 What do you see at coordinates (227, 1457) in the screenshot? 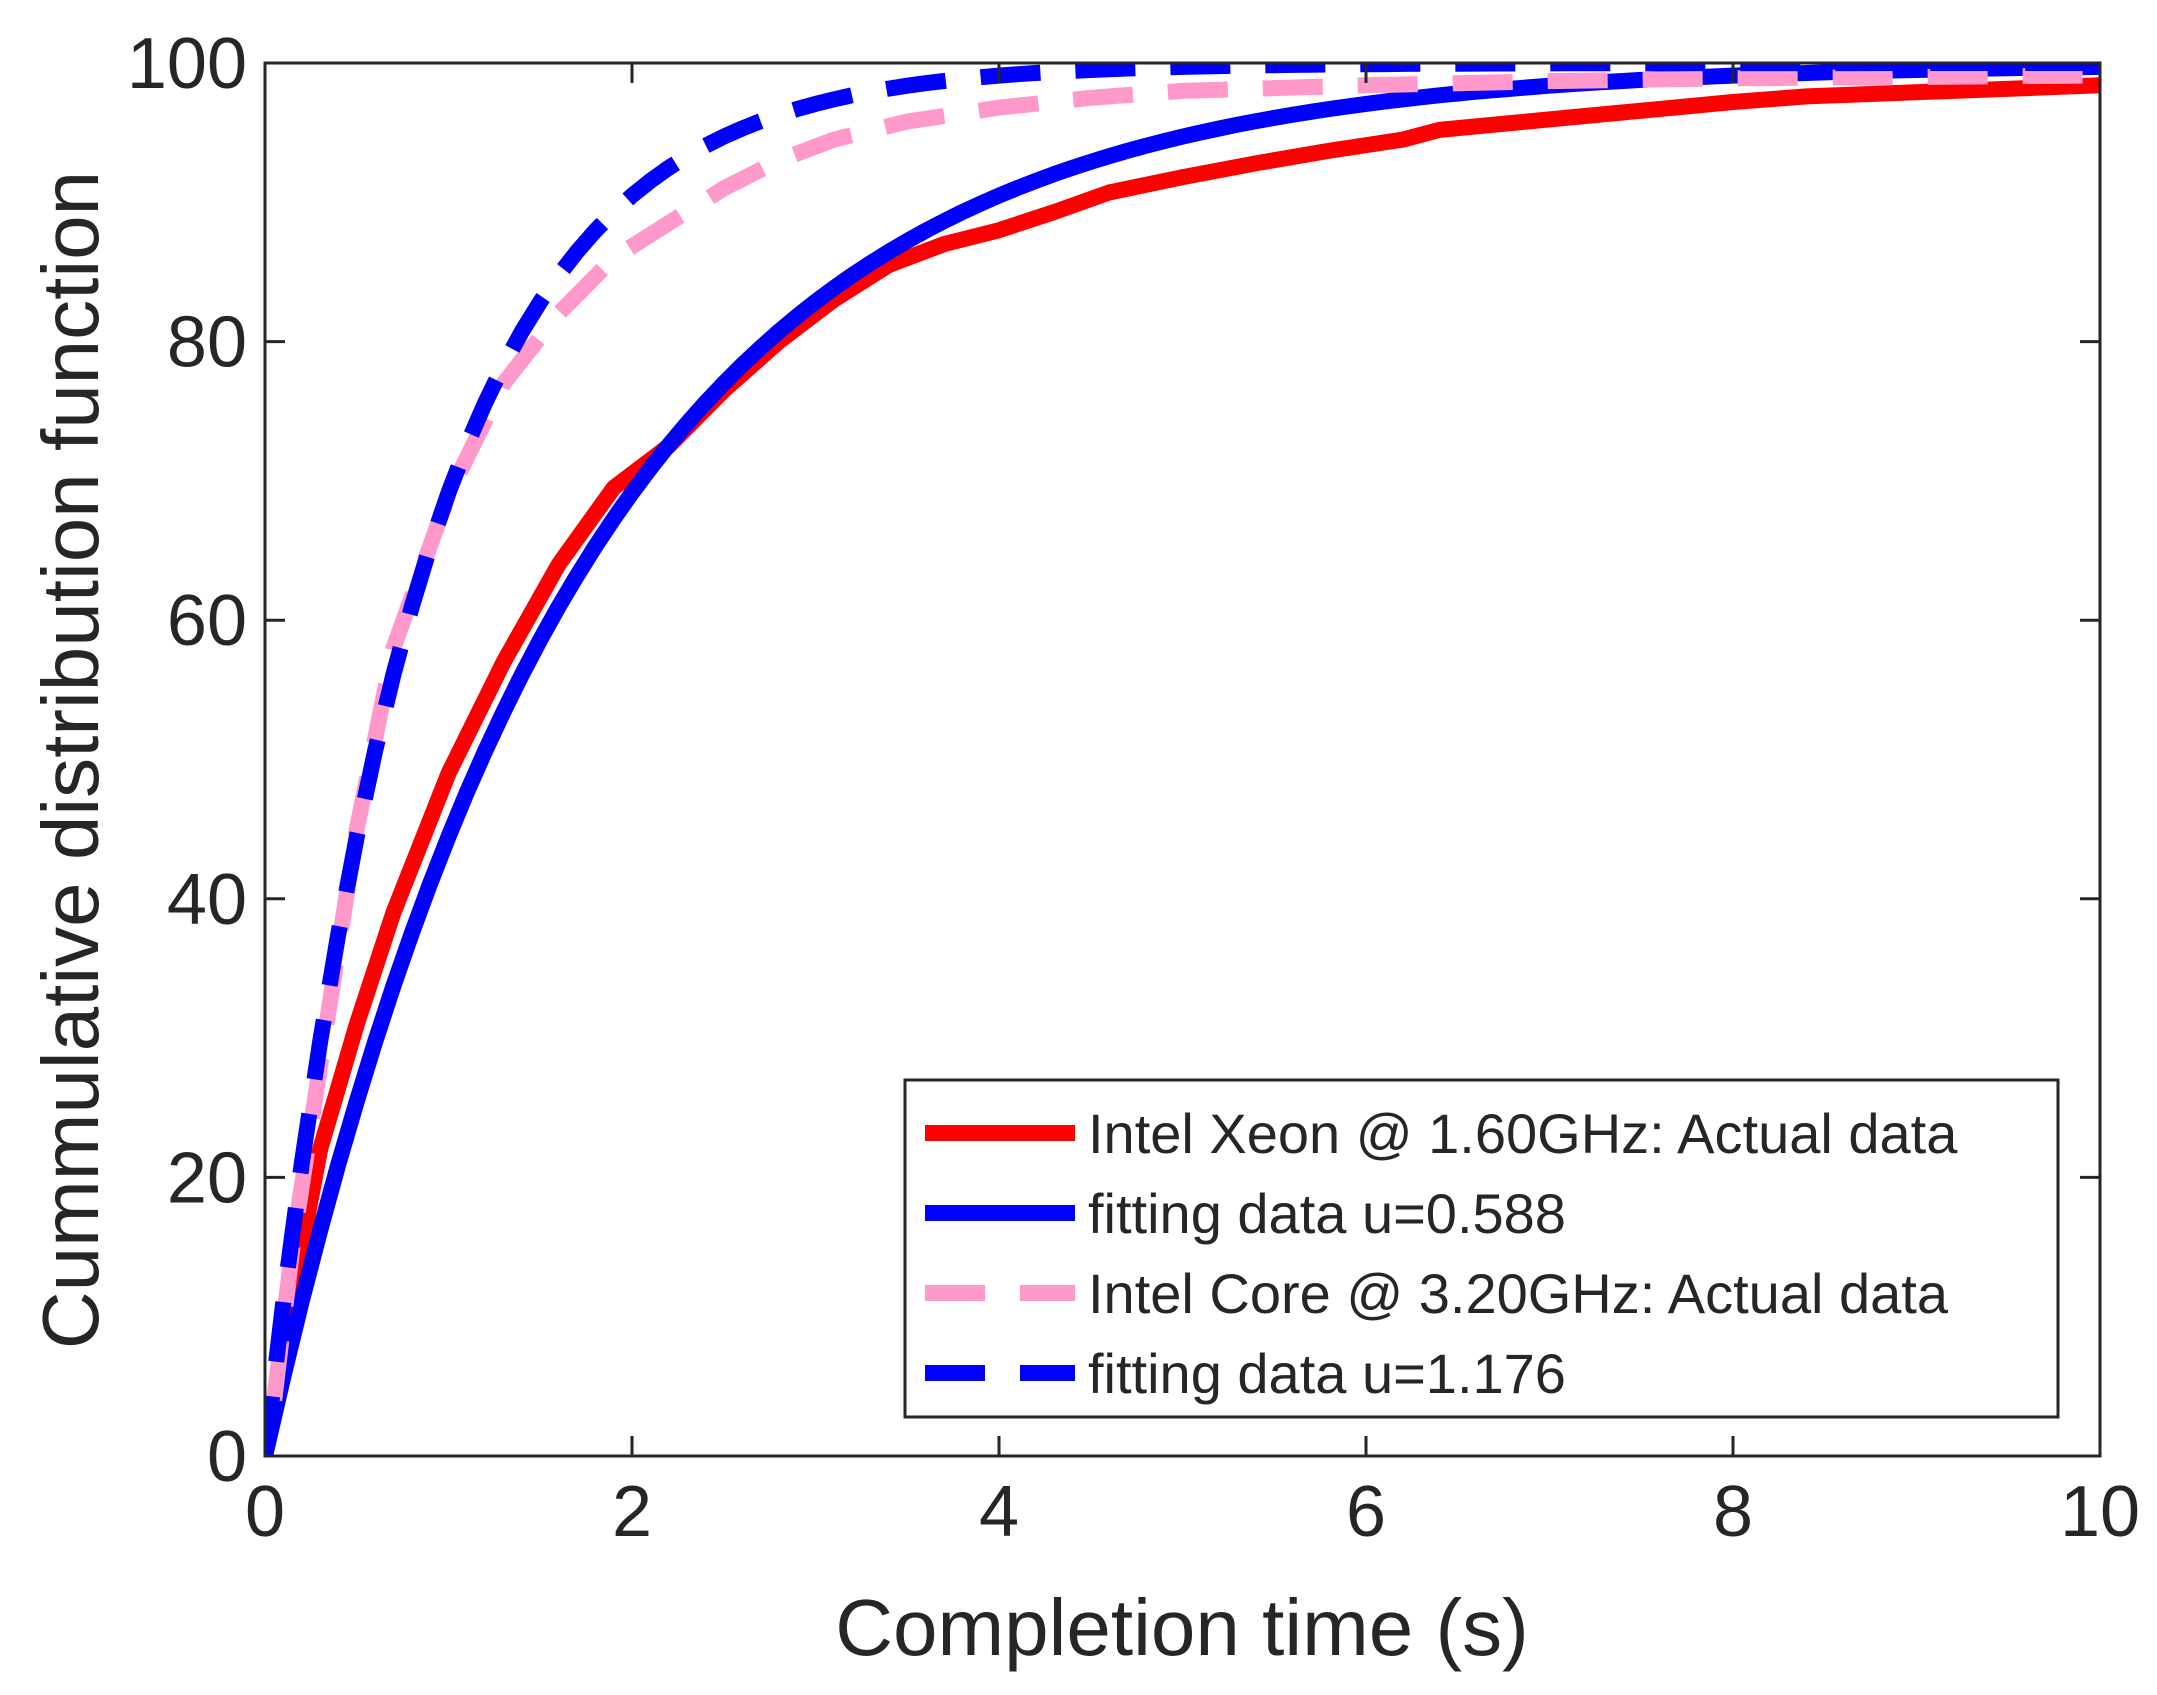
I see `y-tick-label: 0` at bounding box center [227, 1457].